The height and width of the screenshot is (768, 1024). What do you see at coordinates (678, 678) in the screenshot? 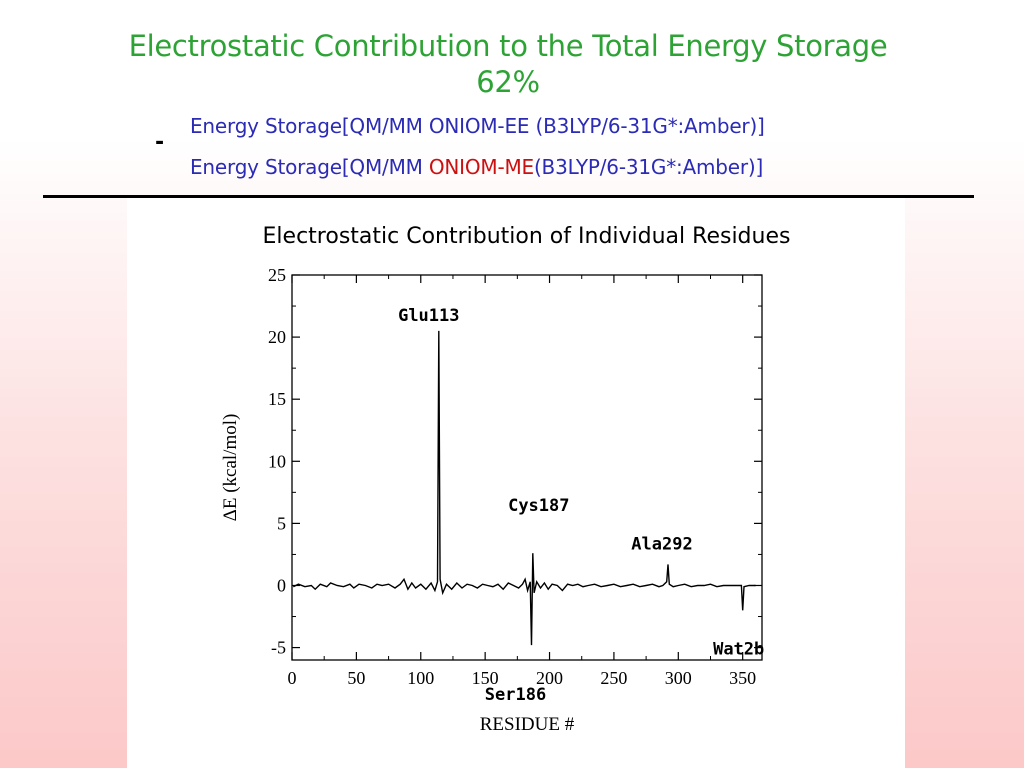
I see `x-tick-label: 300` at bounding box center [678, 678].